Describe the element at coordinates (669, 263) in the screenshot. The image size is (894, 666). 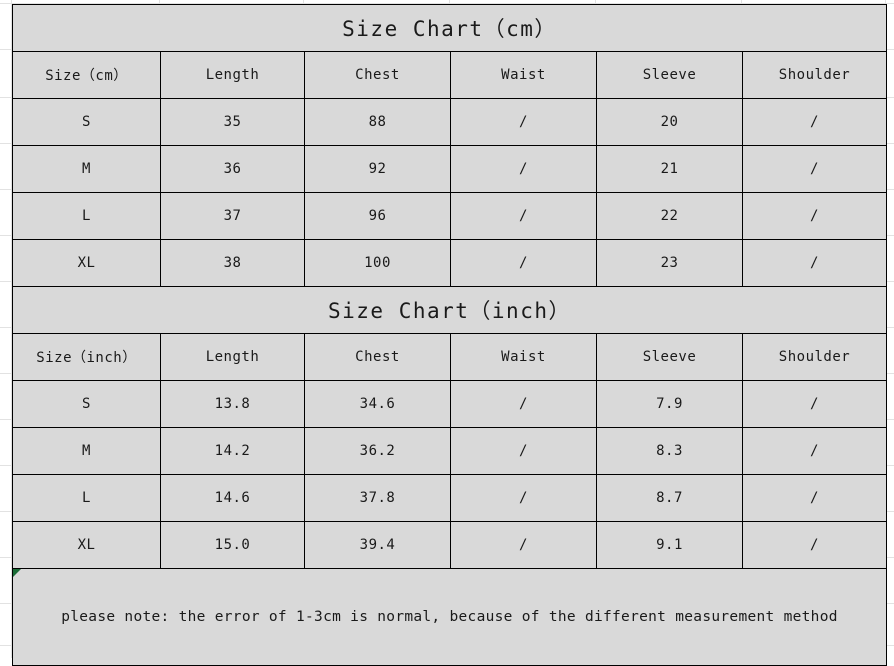
I see `cm-cell-sleeve: 23` at that location.